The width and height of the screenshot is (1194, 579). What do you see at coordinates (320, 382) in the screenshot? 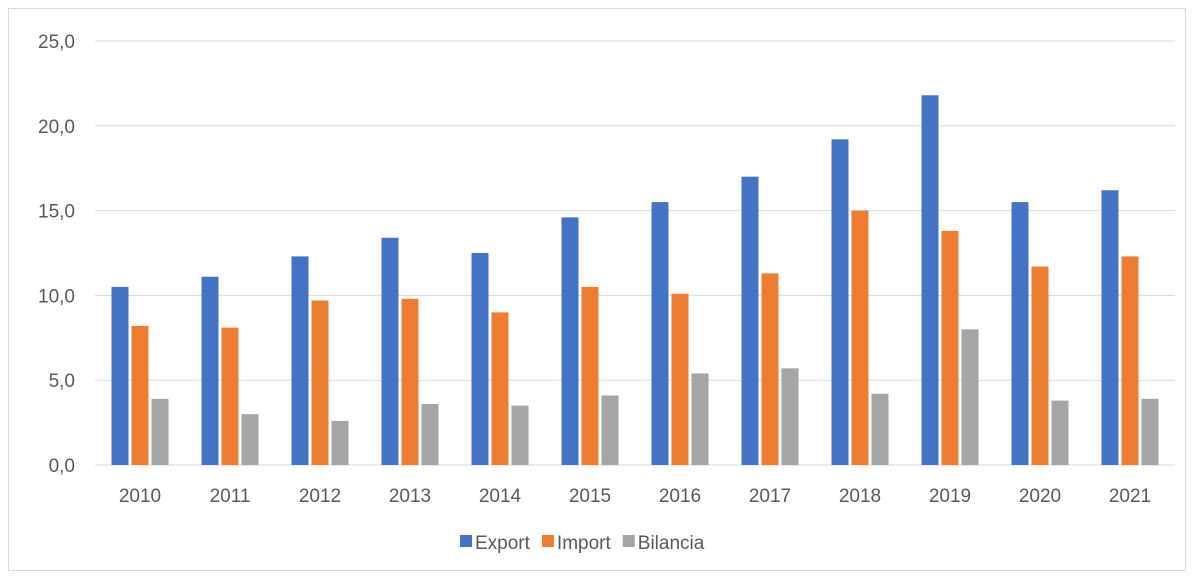
I see `bar-import-2012` at bounding box center [320, 382].